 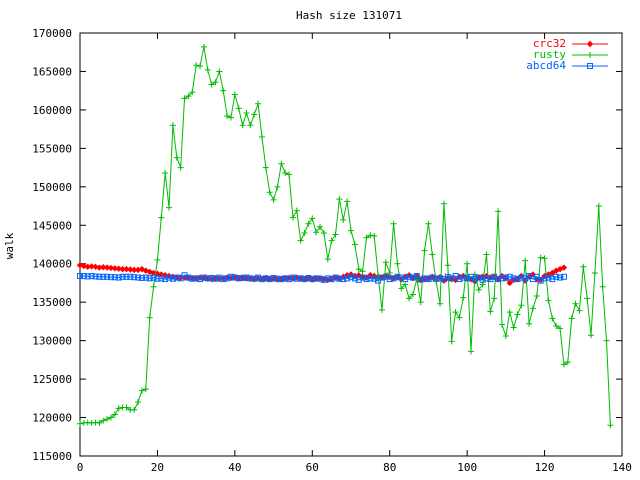 I want to click on y-tick-label: 165000, so click(x=52, y=71).